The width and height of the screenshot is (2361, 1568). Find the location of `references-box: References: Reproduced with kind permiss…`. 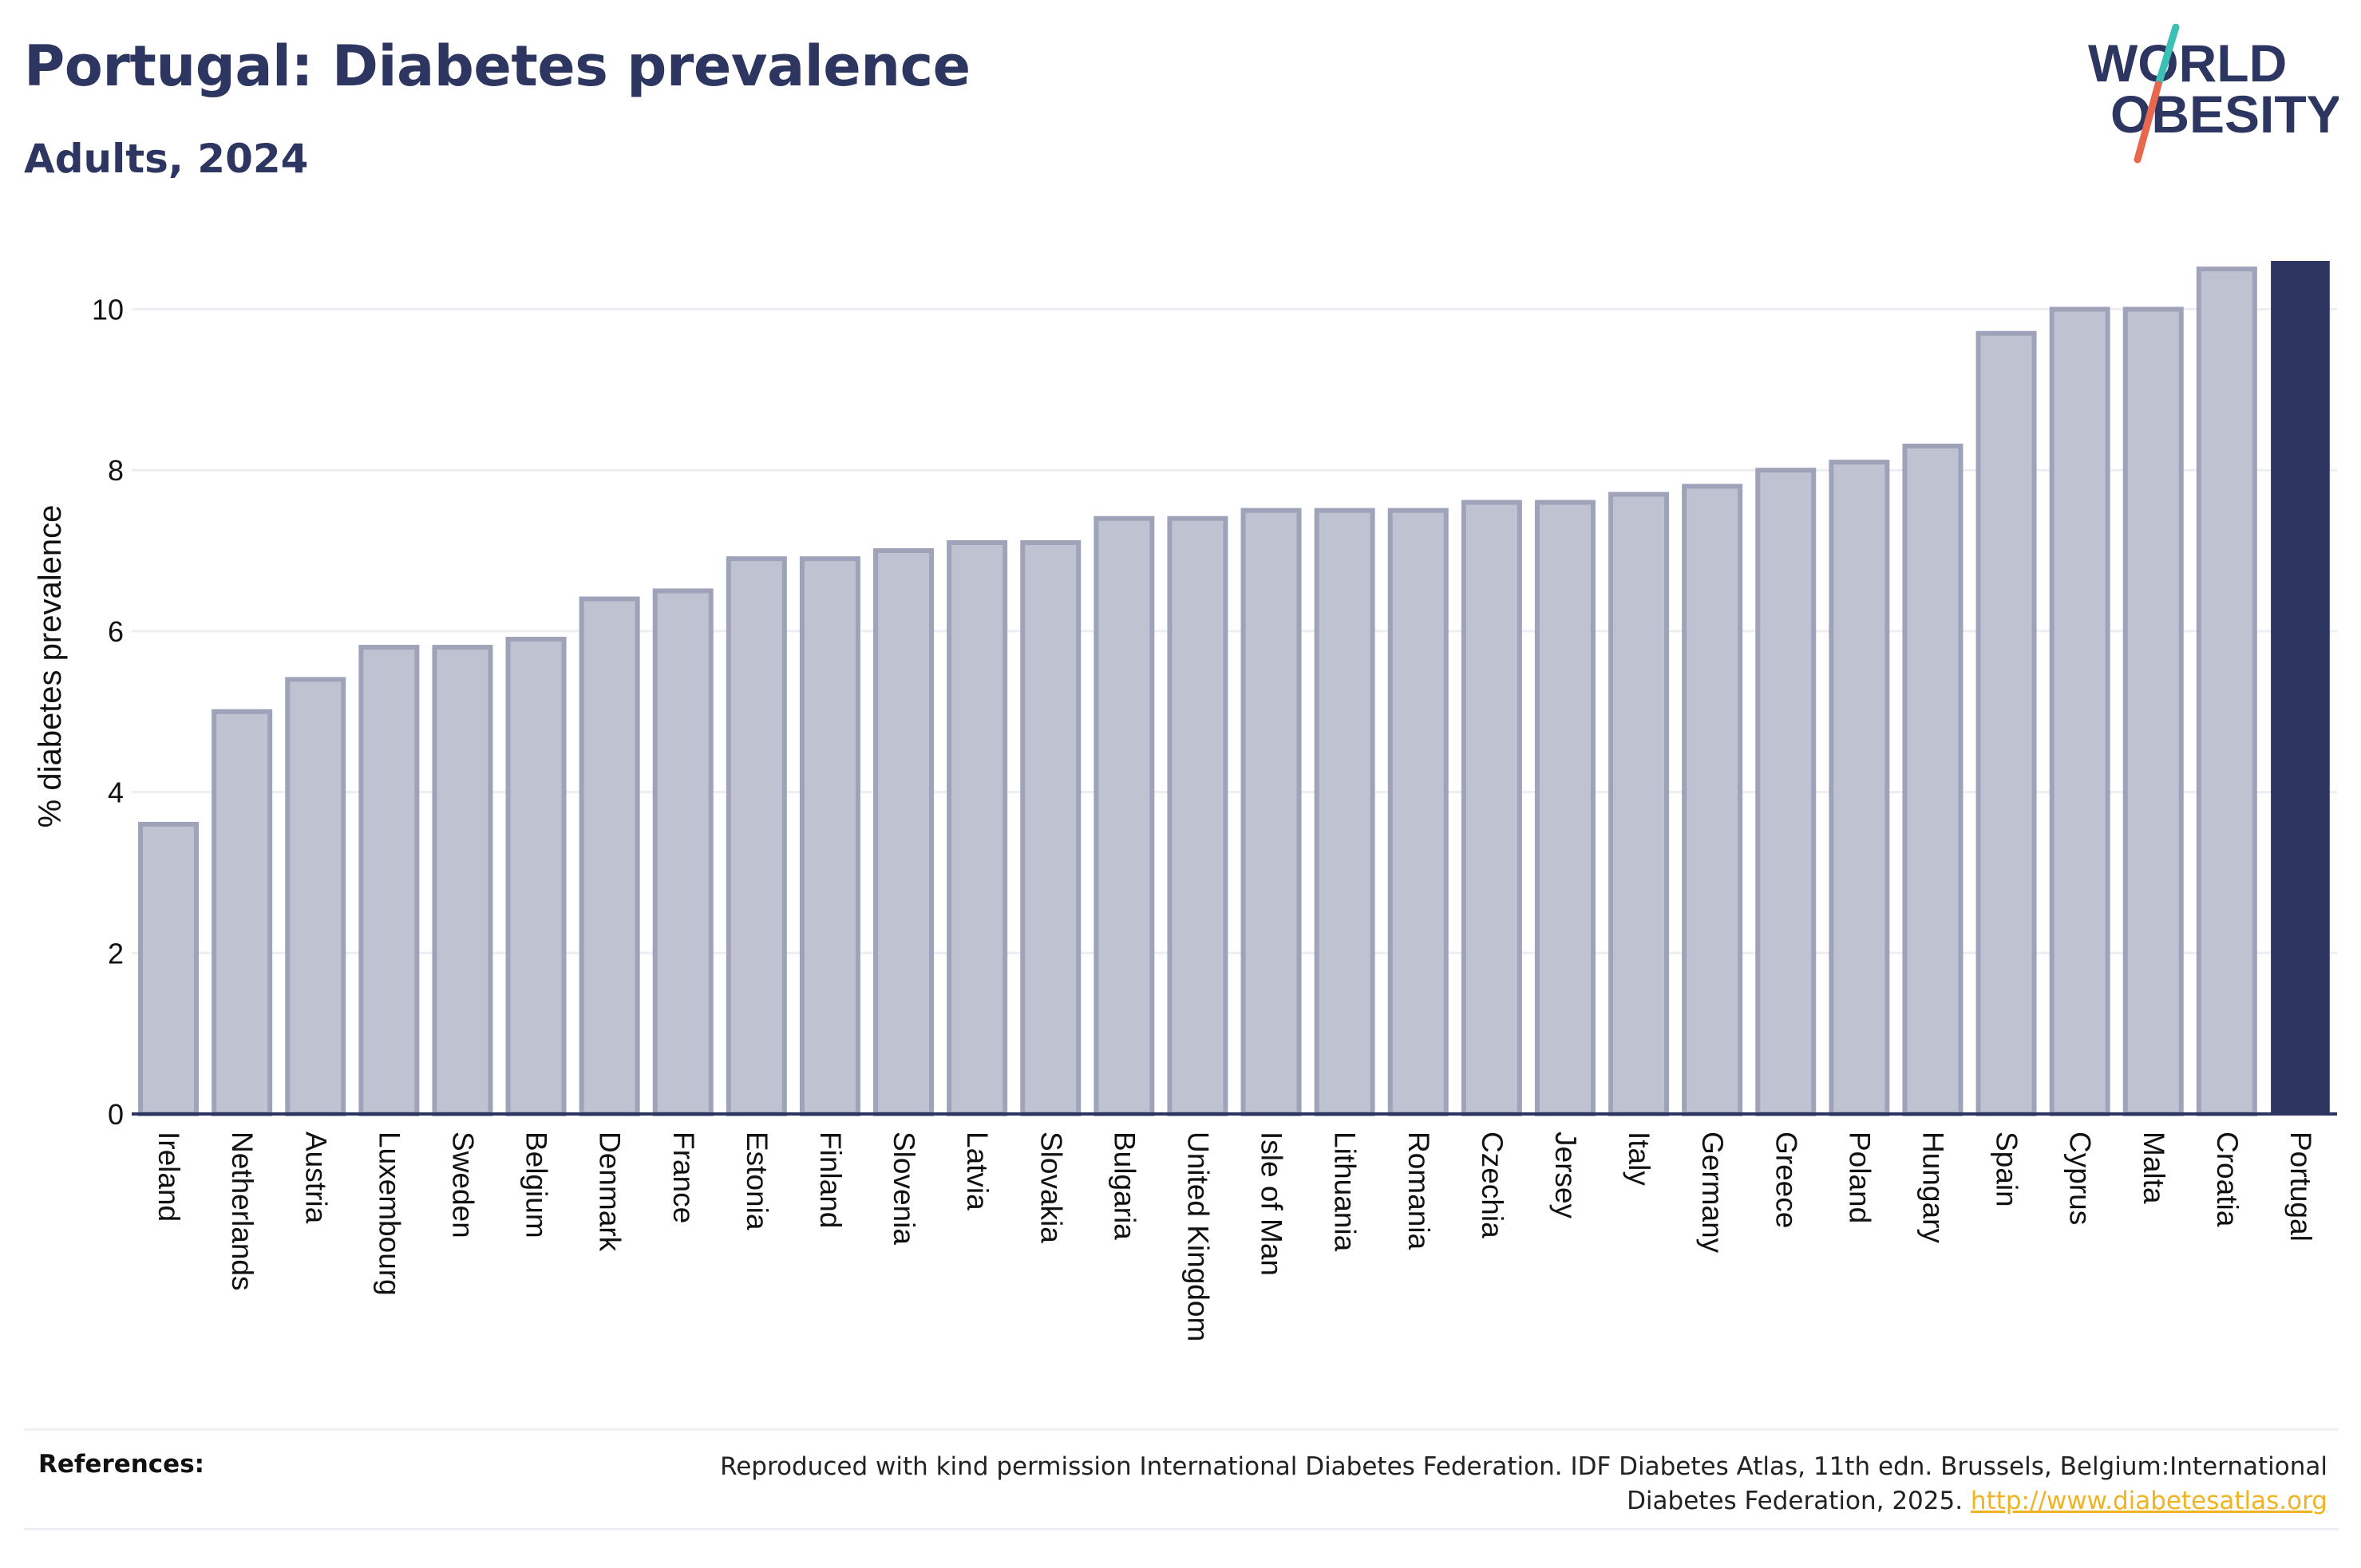

references-box: References: Reproduced with kind permiss… is located at coordinates (1181, 1479).